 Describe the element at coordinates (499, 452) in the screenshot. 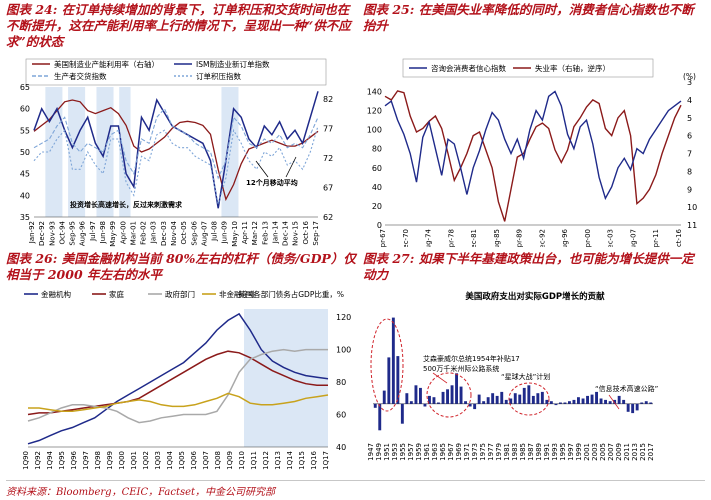

I see `fig27-x-tick-16: 1979` at that location.